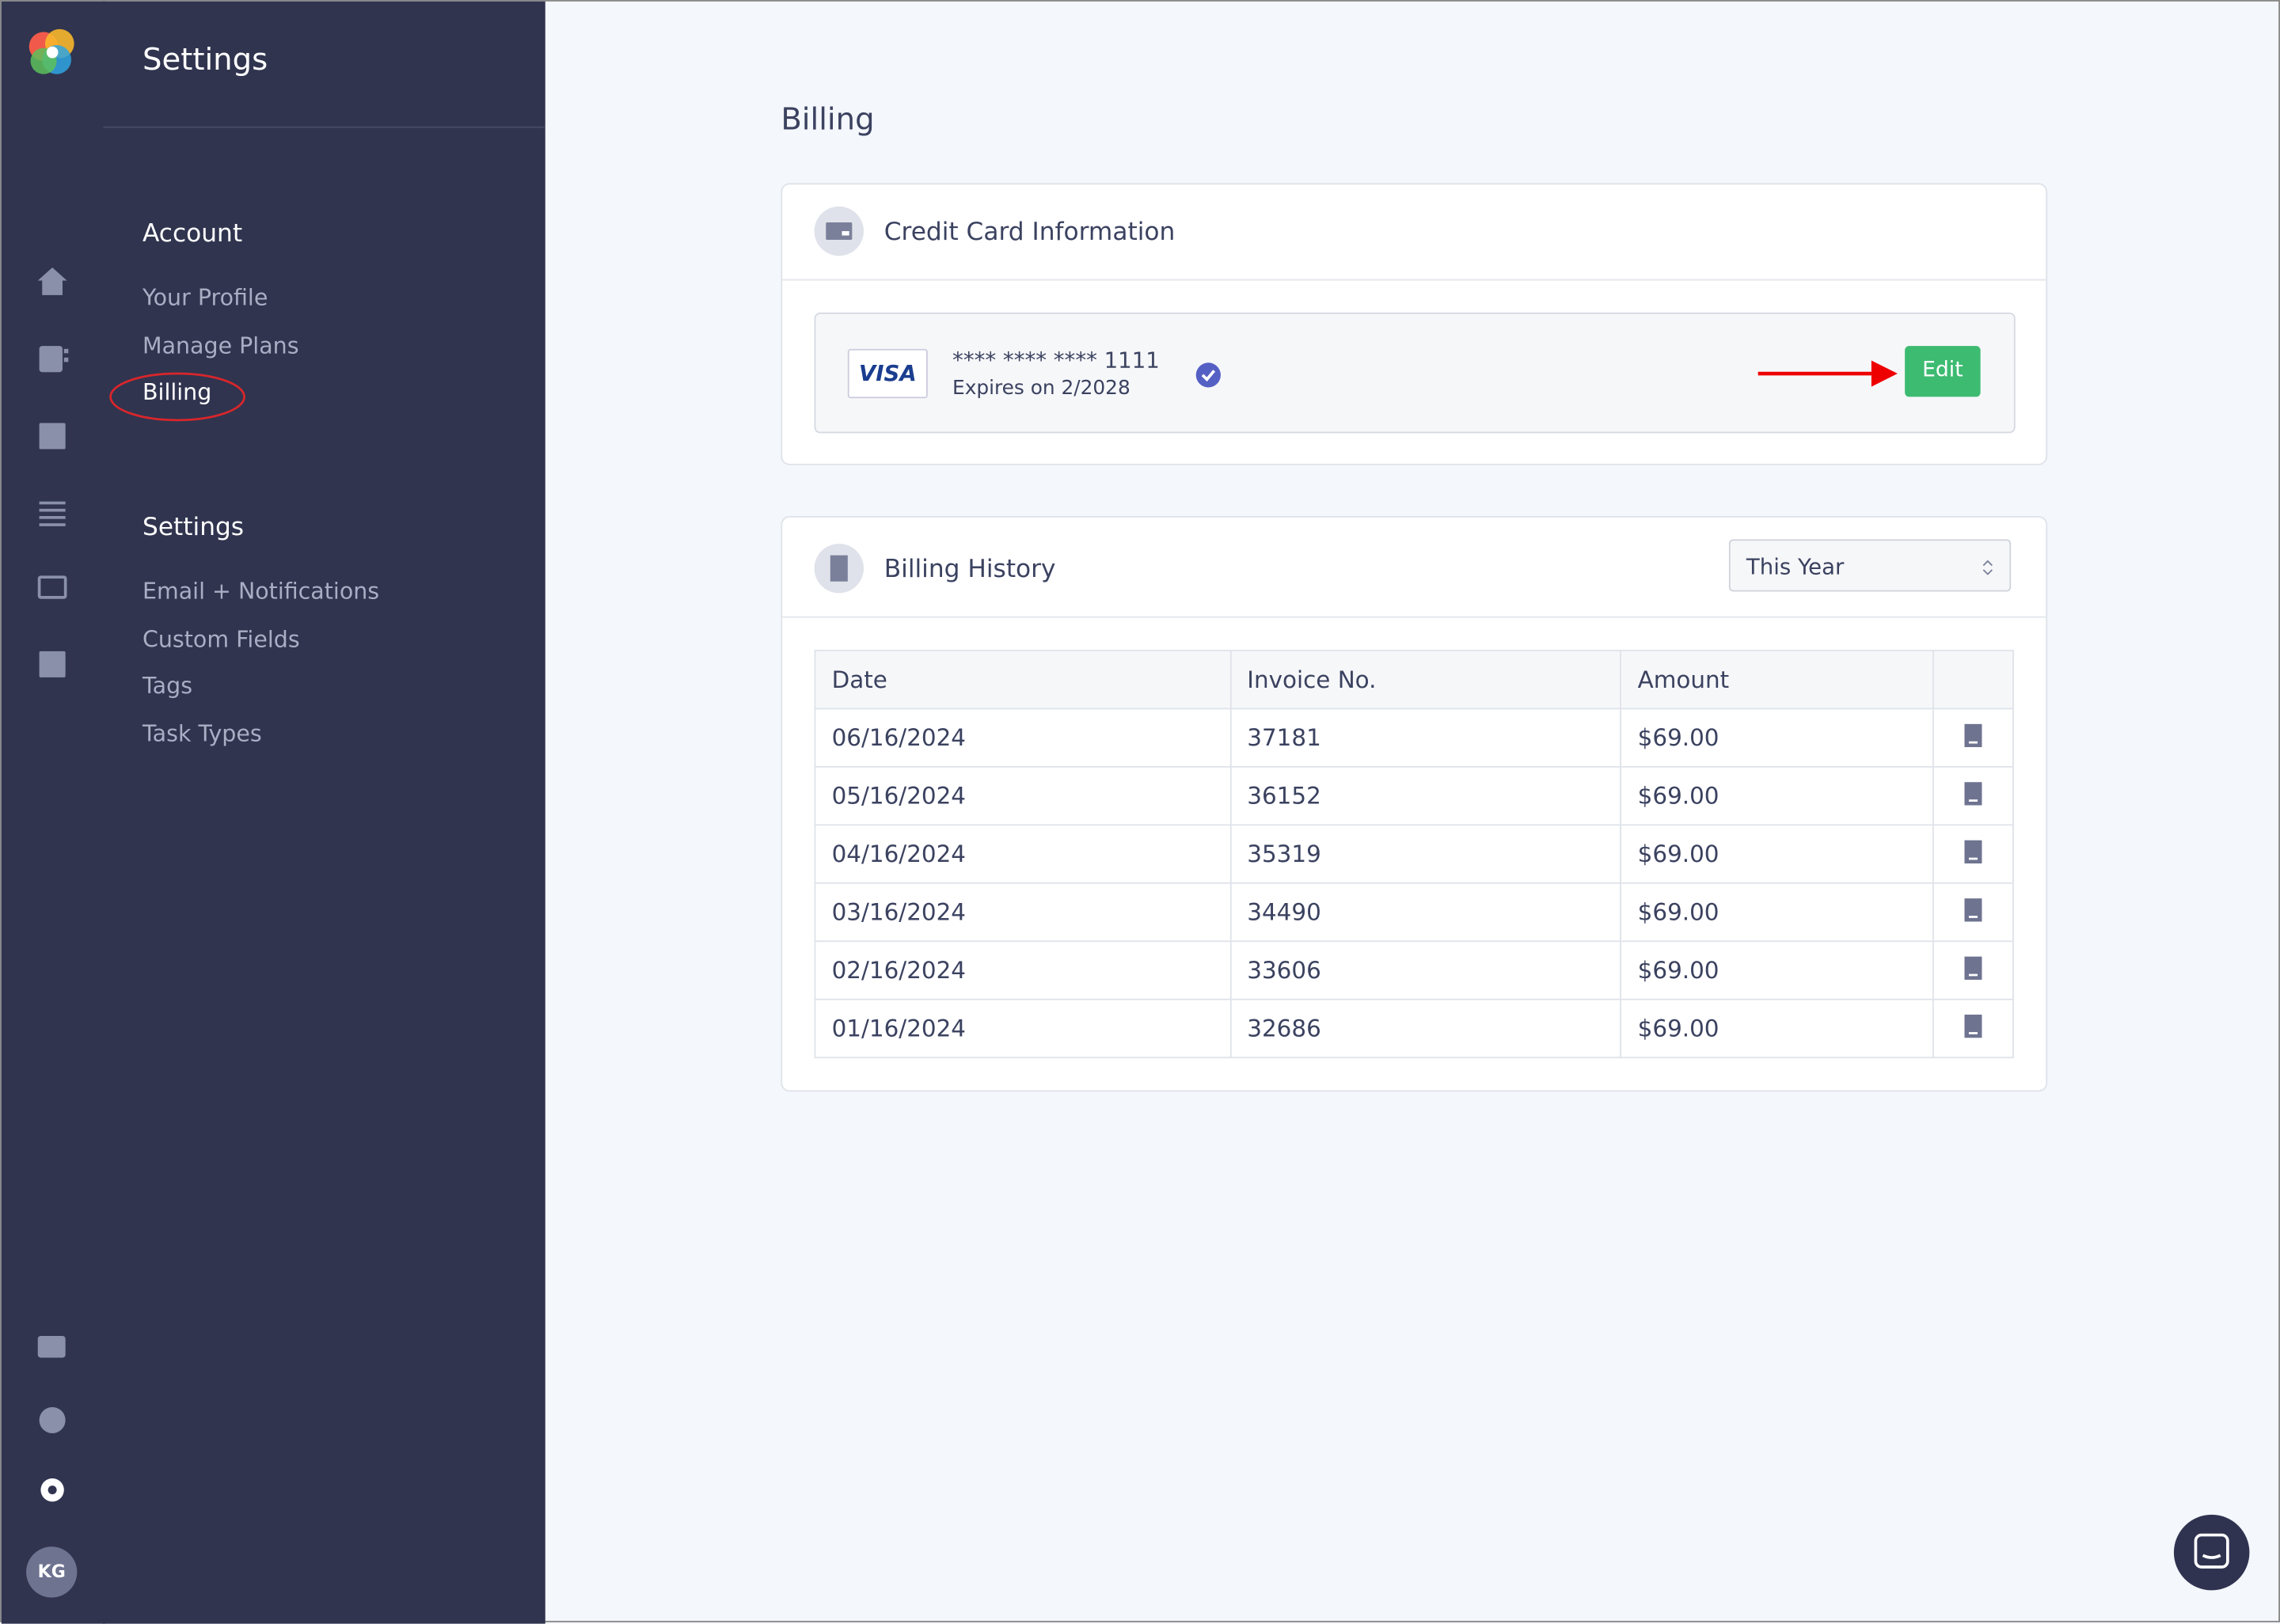 The width and height of the screenshot is (2280, 1624). I want to click on table-cell: 32686, so click(1425, 1028).